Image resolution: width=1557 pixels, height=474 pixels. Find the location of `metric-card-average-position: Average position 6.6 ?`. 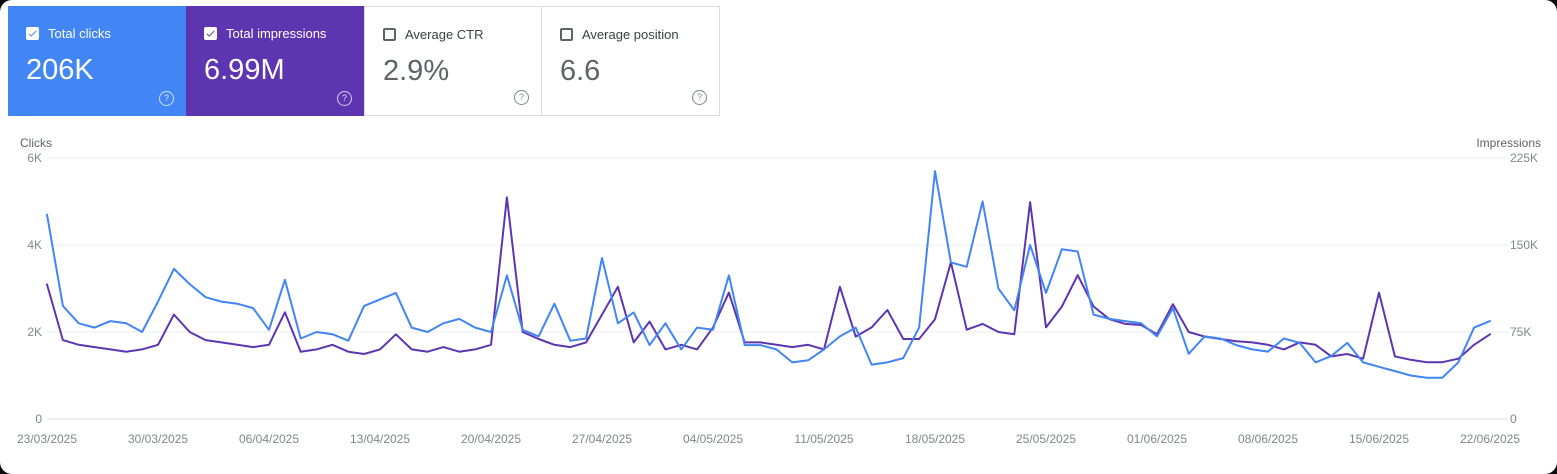

metric-card-average-position: Average position 6.6 ? is located at coordinates (631, 61).